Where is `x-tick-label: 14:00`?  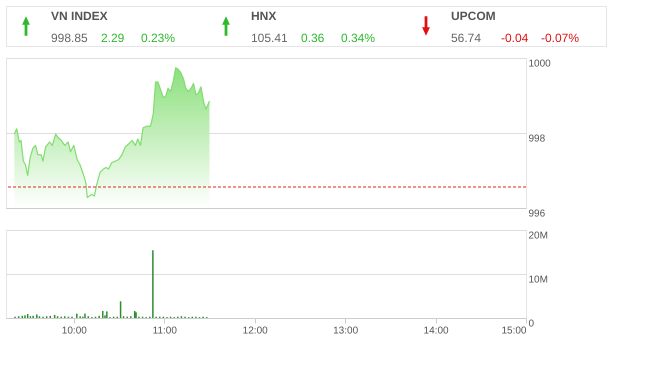 x-tick-label: 14:00 is located at coordinates (437, 331).